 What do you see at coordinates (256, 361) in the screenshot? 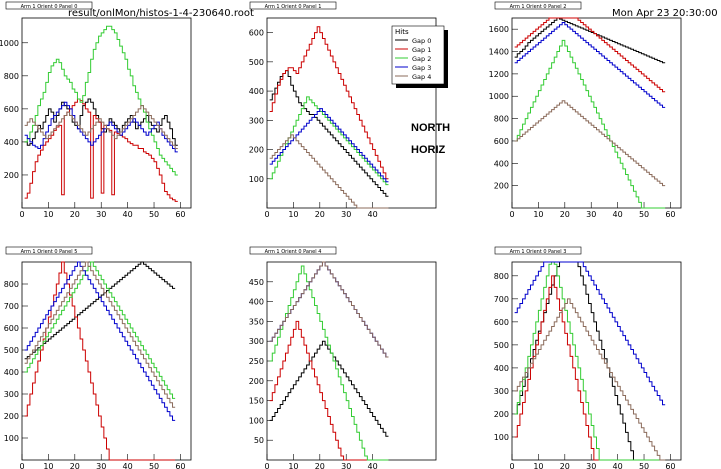
I see `y-tick-label: 250` at bounding box center [256, 361].